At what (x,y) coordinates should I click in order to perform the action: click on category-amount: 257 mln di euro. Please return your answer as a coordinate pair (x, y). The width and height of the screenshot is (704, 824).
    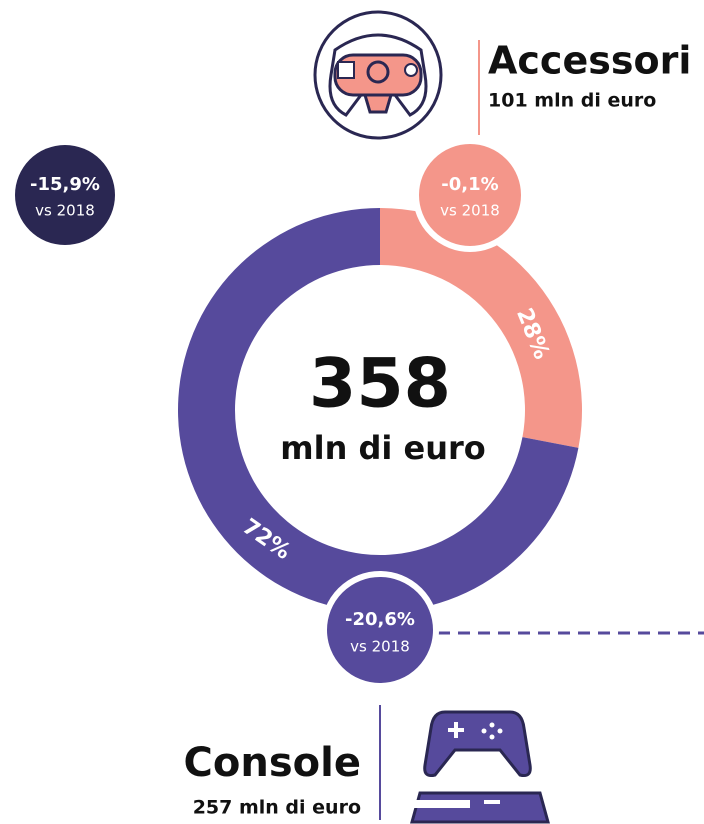
    Looking at the image, I should click on (277, 808).